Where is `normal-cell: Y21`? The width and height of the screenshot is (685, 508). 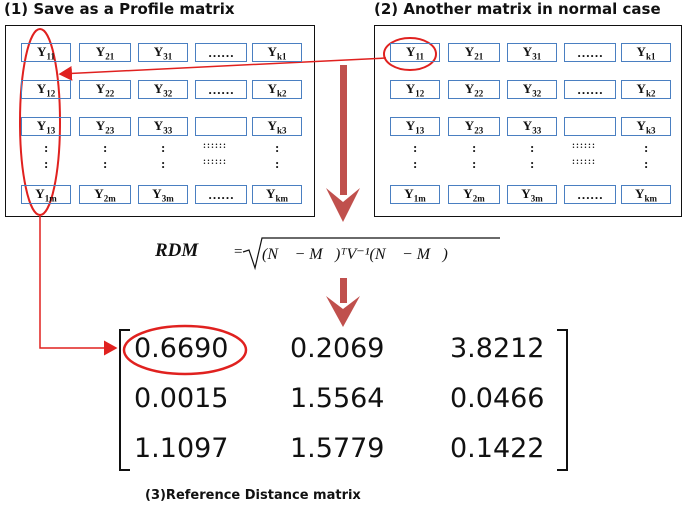 normal-cell: Y21 is located at coordinates (474, 52).